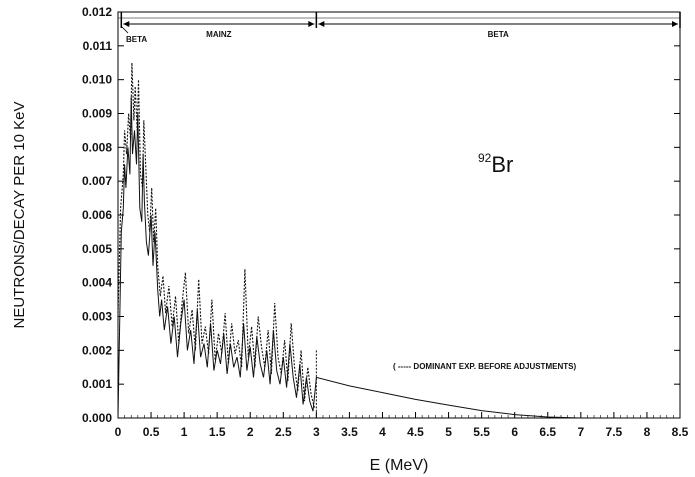  I want to click on x-tick-label: 3.5, so click(349, 432).